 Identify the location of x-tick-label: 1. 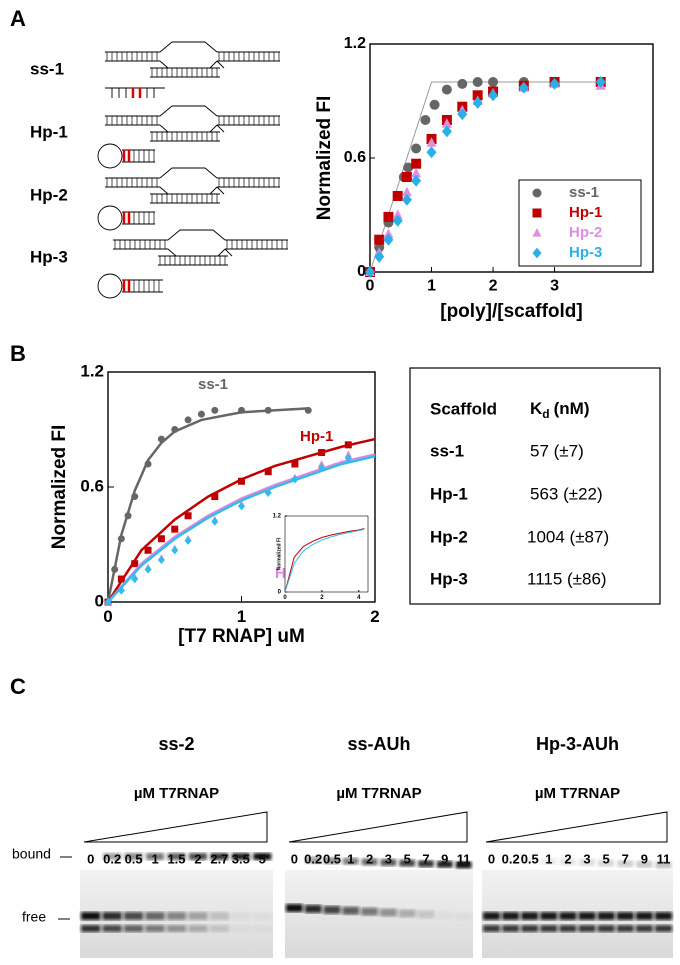
(431, 286).